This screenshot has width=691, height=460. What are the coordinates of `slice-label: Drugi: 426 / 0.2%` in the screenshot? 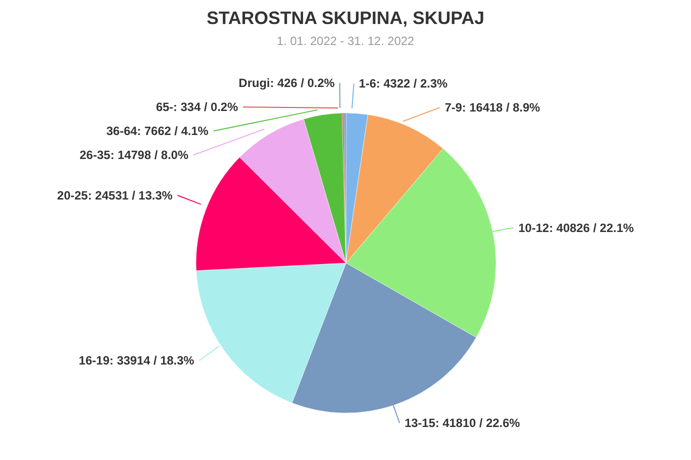 It's located at (287, 83).